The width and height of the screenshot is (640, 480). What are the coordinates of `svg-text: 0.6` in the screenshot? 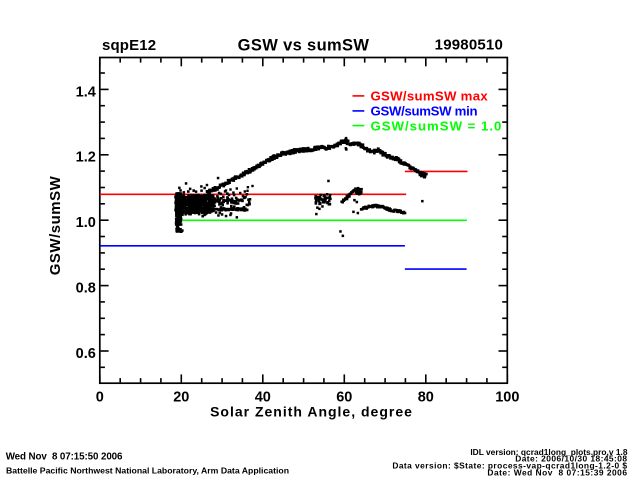 It's located at (86, 354).